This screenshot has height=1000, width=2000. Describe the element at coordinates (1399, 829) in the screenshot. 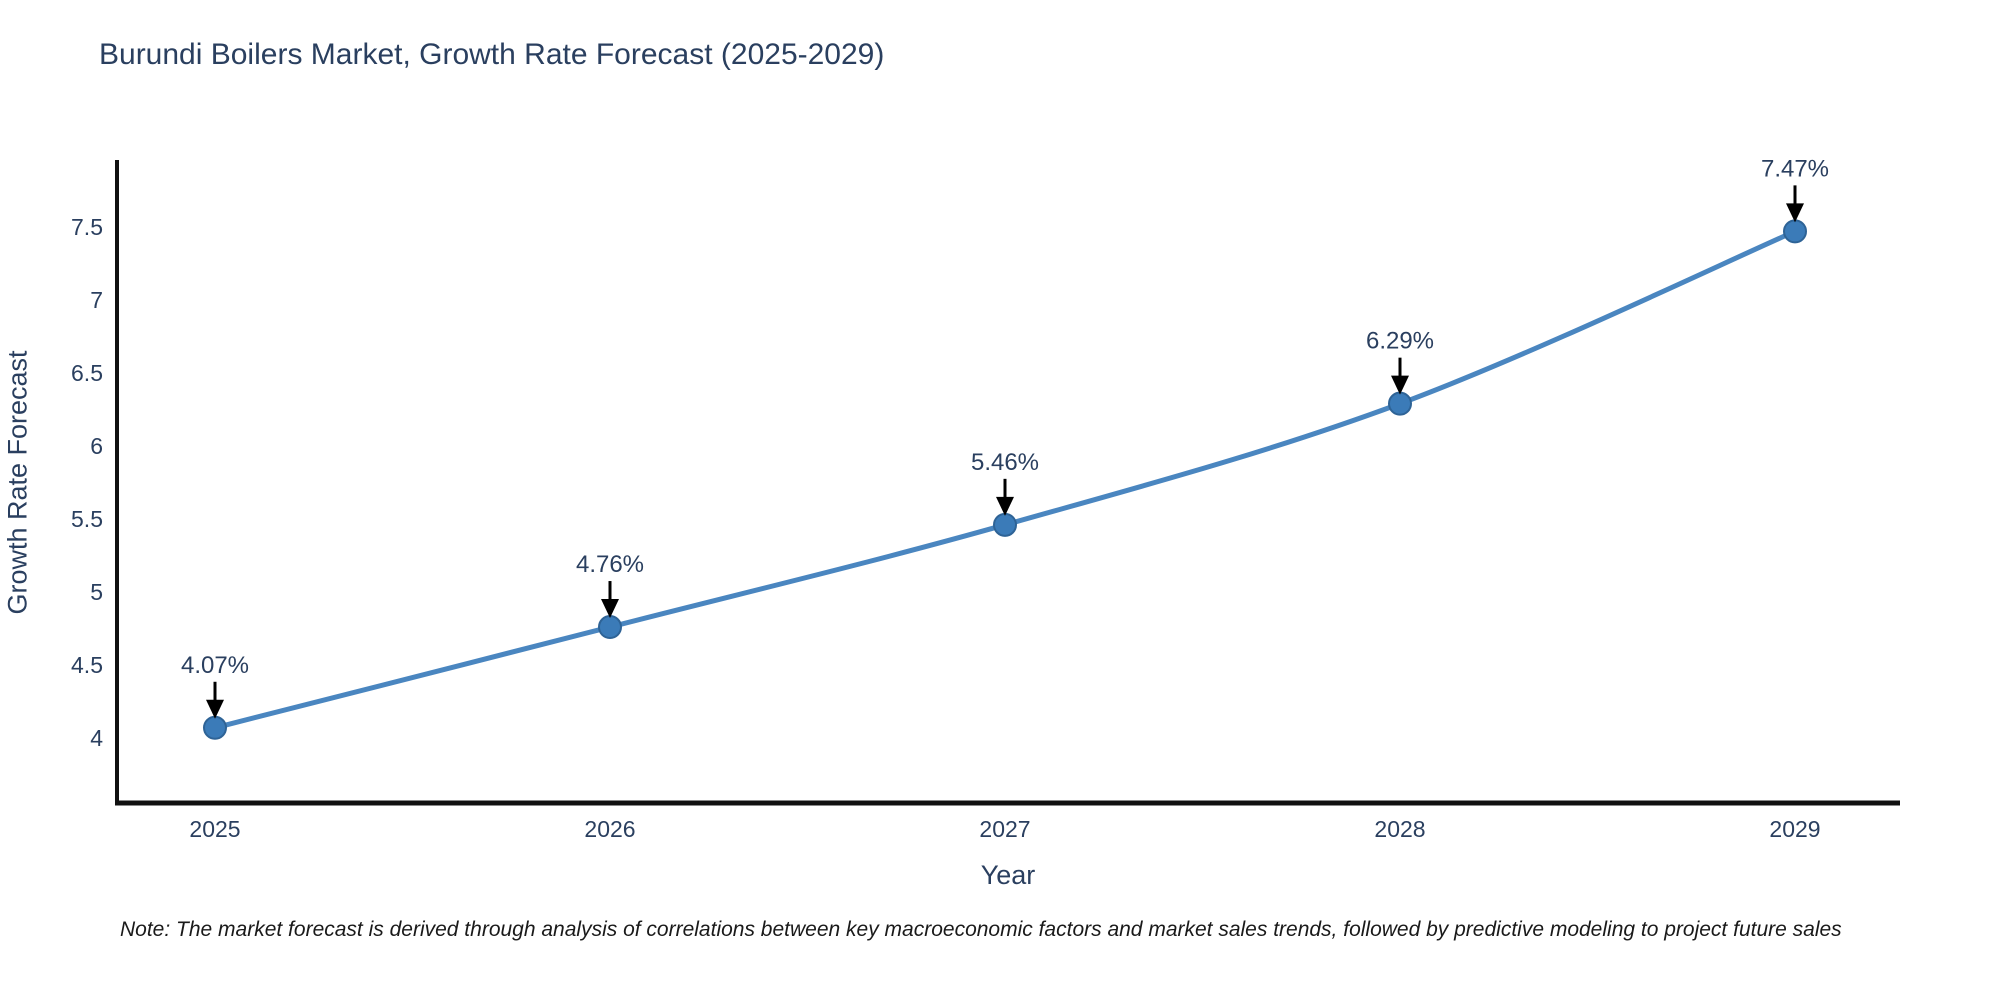

I see `x-tick-label: 2028` at that location.